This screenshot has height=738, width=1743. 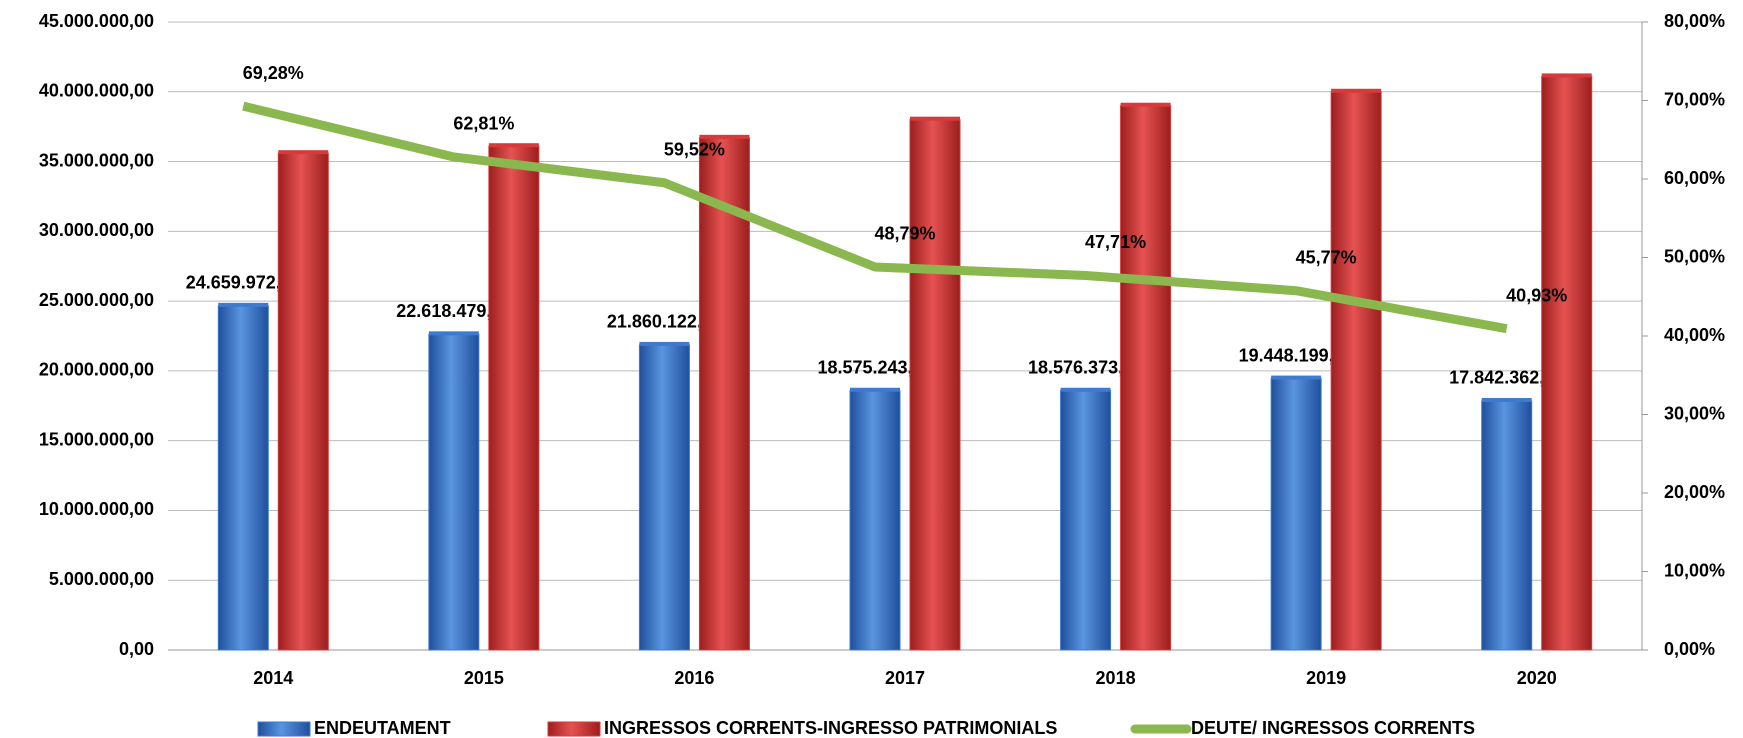 I want to click on x-tick-label: 2017, so click(x=905, y=678).